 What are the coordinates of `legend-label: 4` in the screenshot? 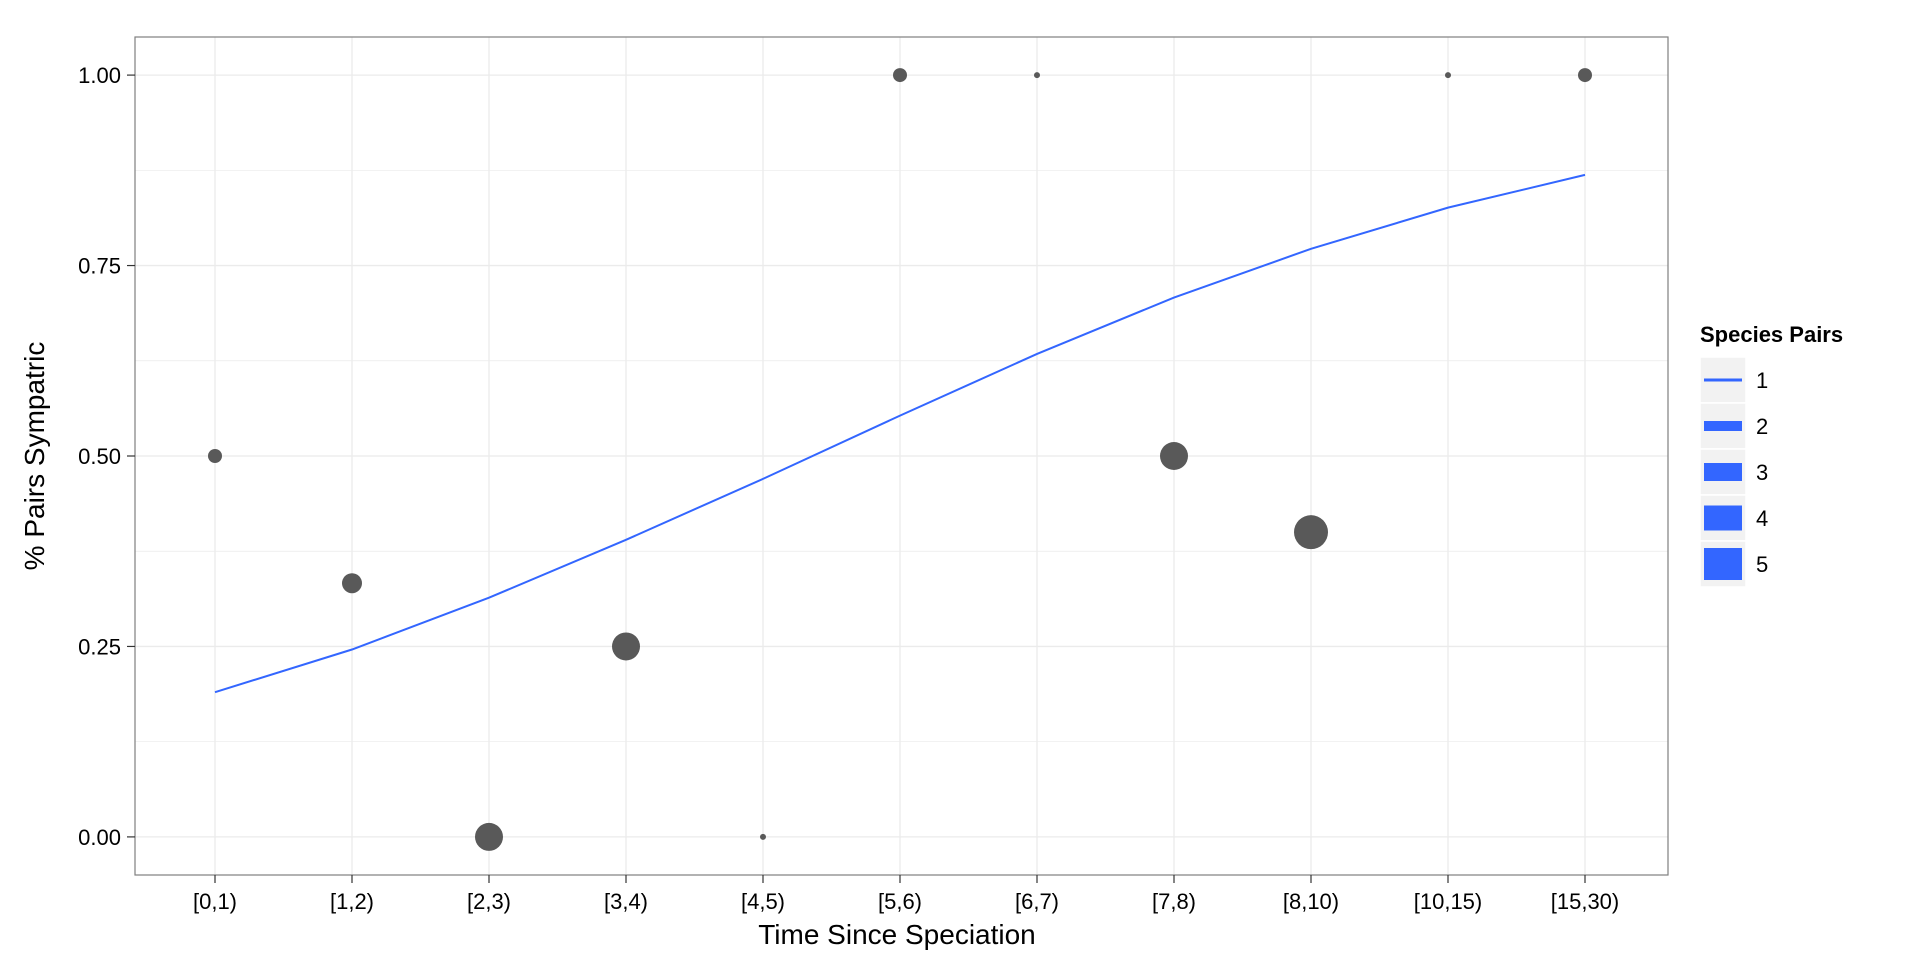 It's located at (1762, 518).